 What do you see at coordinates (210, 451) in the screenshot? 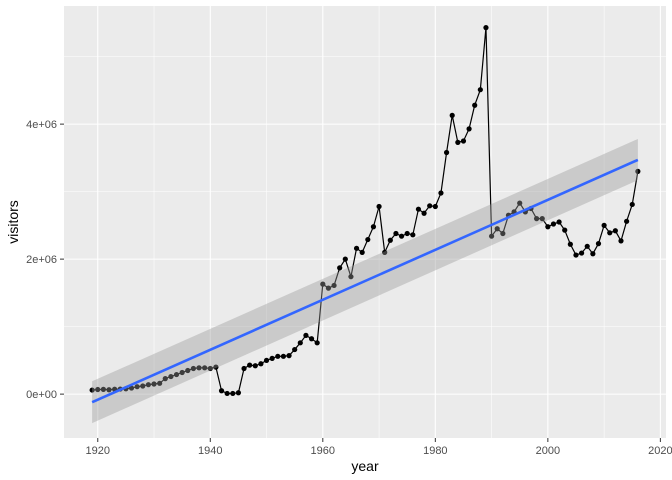
I see `x-tick-label: 1940` at bounding box center [210, 451].